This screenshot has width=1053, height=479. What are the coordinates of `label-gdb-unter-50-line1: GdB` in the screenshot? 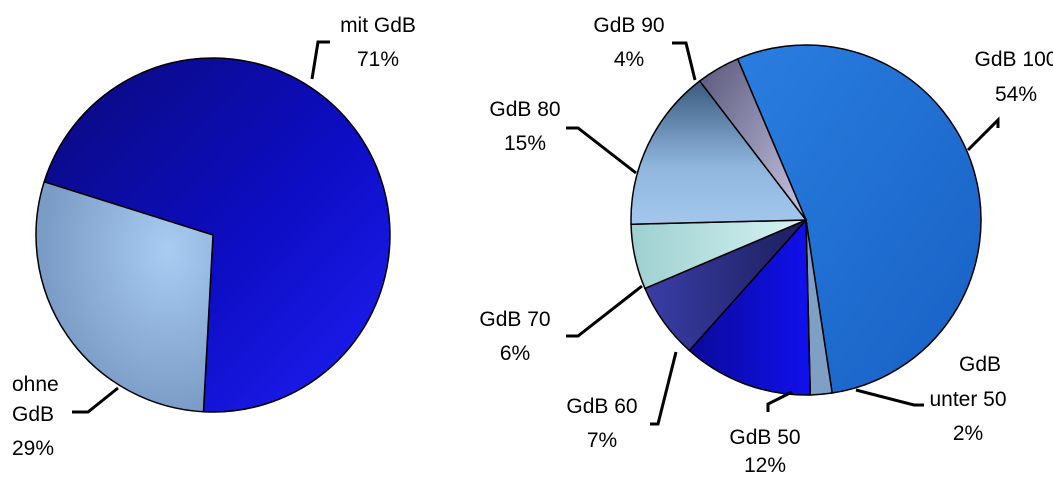 It's located at (980, 364).